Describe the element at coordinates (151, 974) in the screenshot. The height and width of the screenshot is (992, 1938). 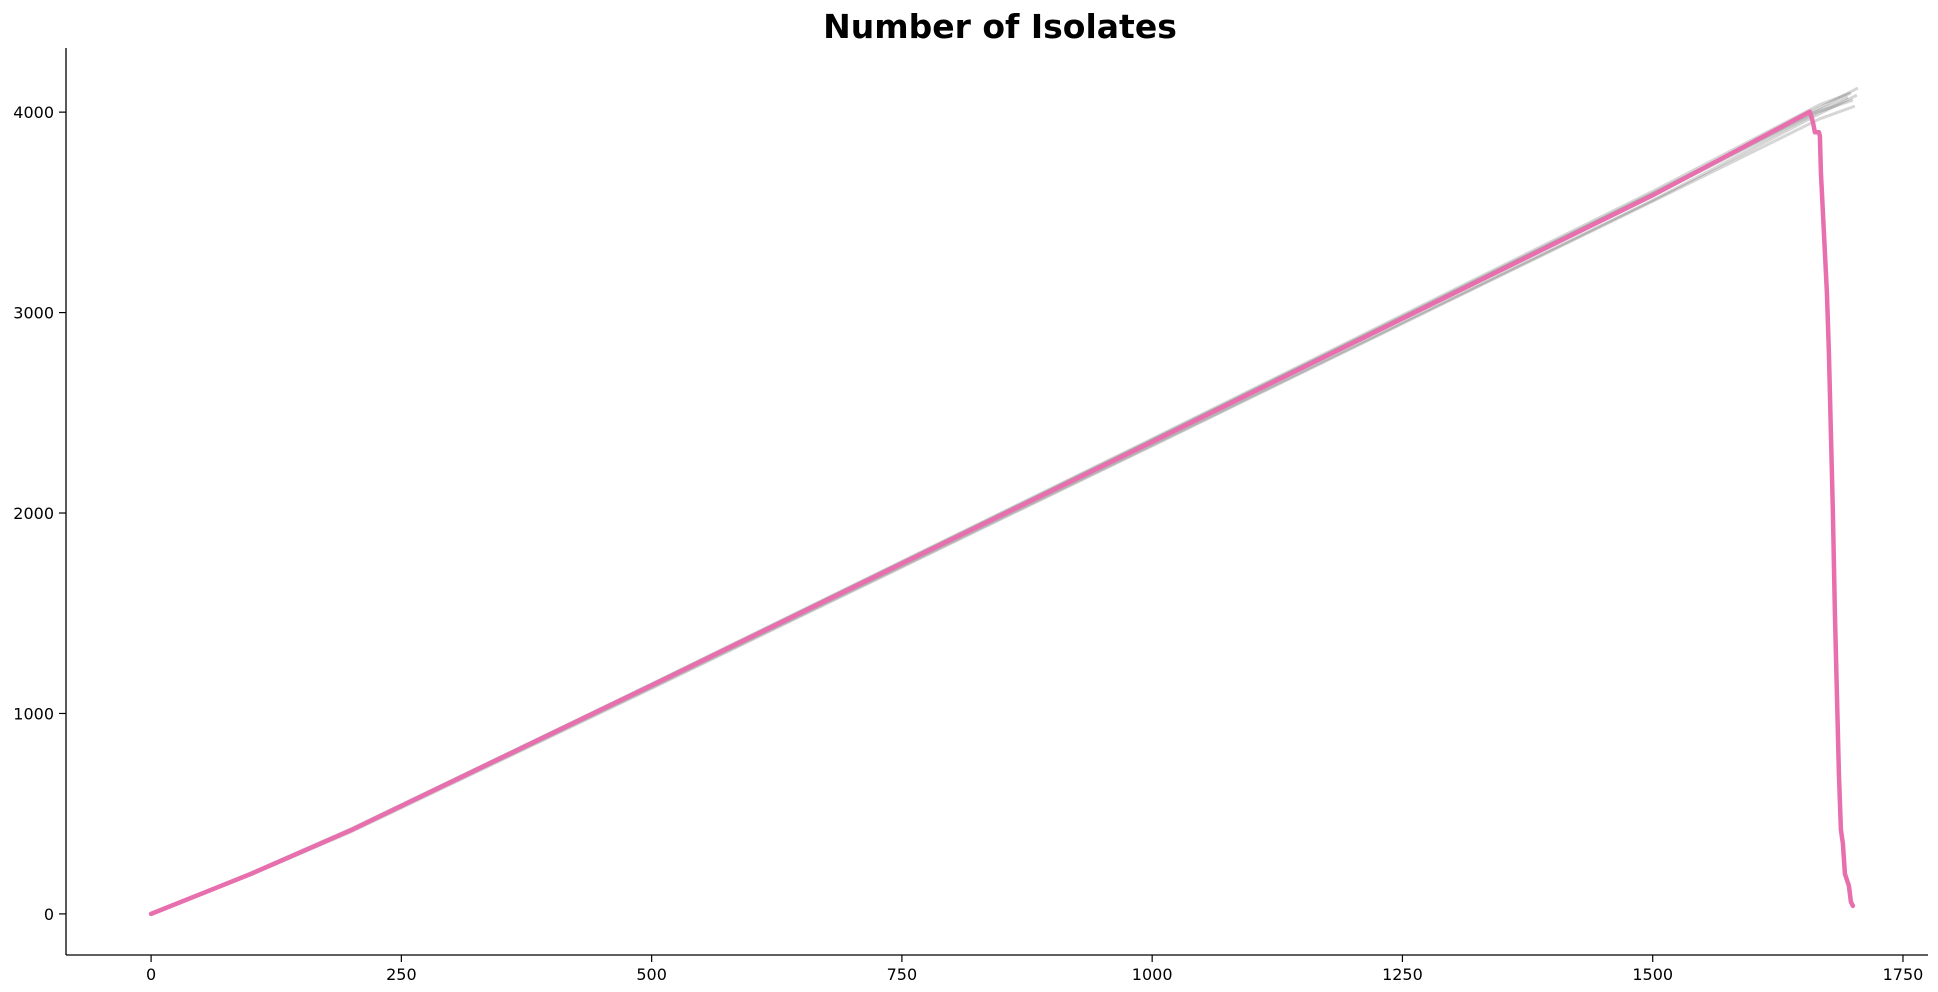
I see `x-tick-label: 0` at that location.